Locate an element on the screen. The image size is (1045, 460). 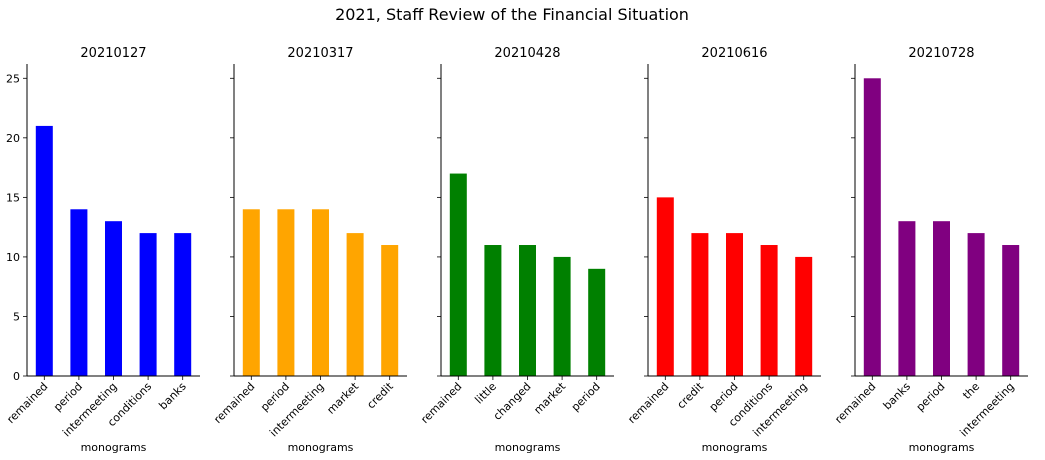
subplot-title: 20210127 is located at coordinates (113, 53).